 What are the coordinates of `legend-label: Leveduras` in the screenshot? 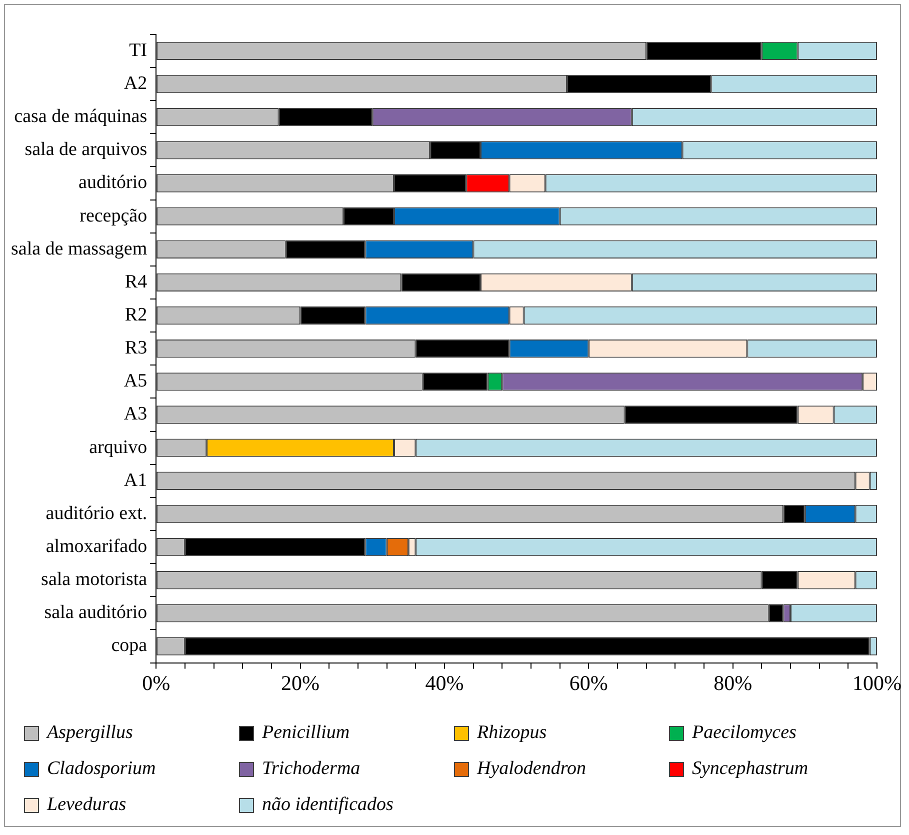 It's located at (86, 805).